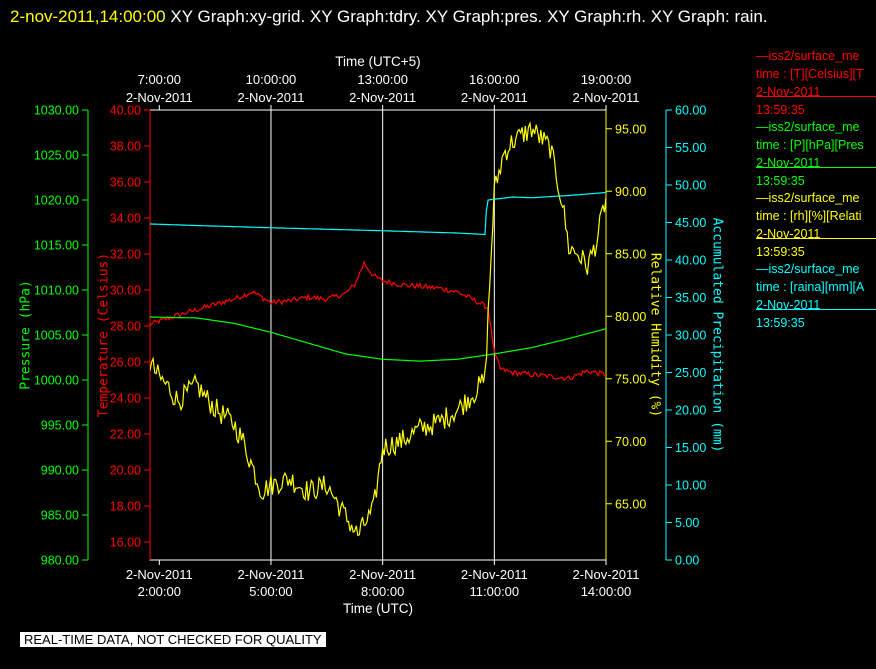 Image resolution: width=876 pixels, height=669 pixels. Describe the element at coordinates (810, 74) in the screenshot. I see `legend-line2: time : [T][Celsius][T` at that location.